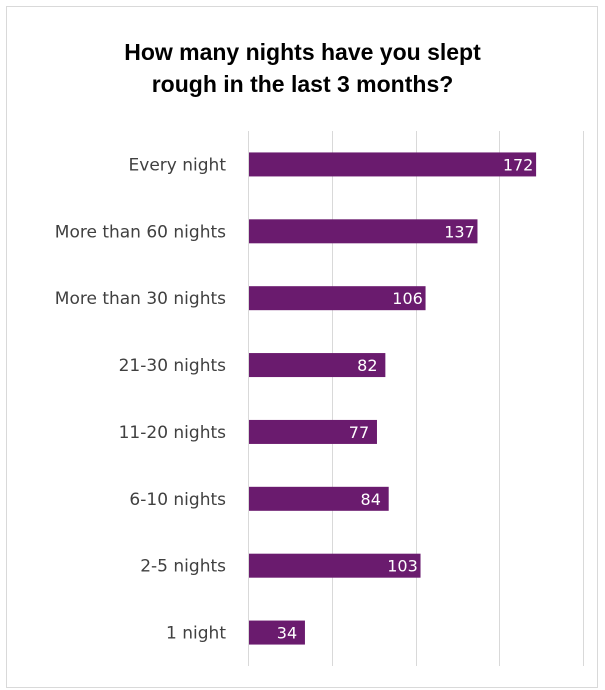 The width and height of the screenshot is (605, 690). What do you see at coordinates (140, 232) in the screenshot?
I see `category-label: More than 60 nights` at bounding box center [140, 232].